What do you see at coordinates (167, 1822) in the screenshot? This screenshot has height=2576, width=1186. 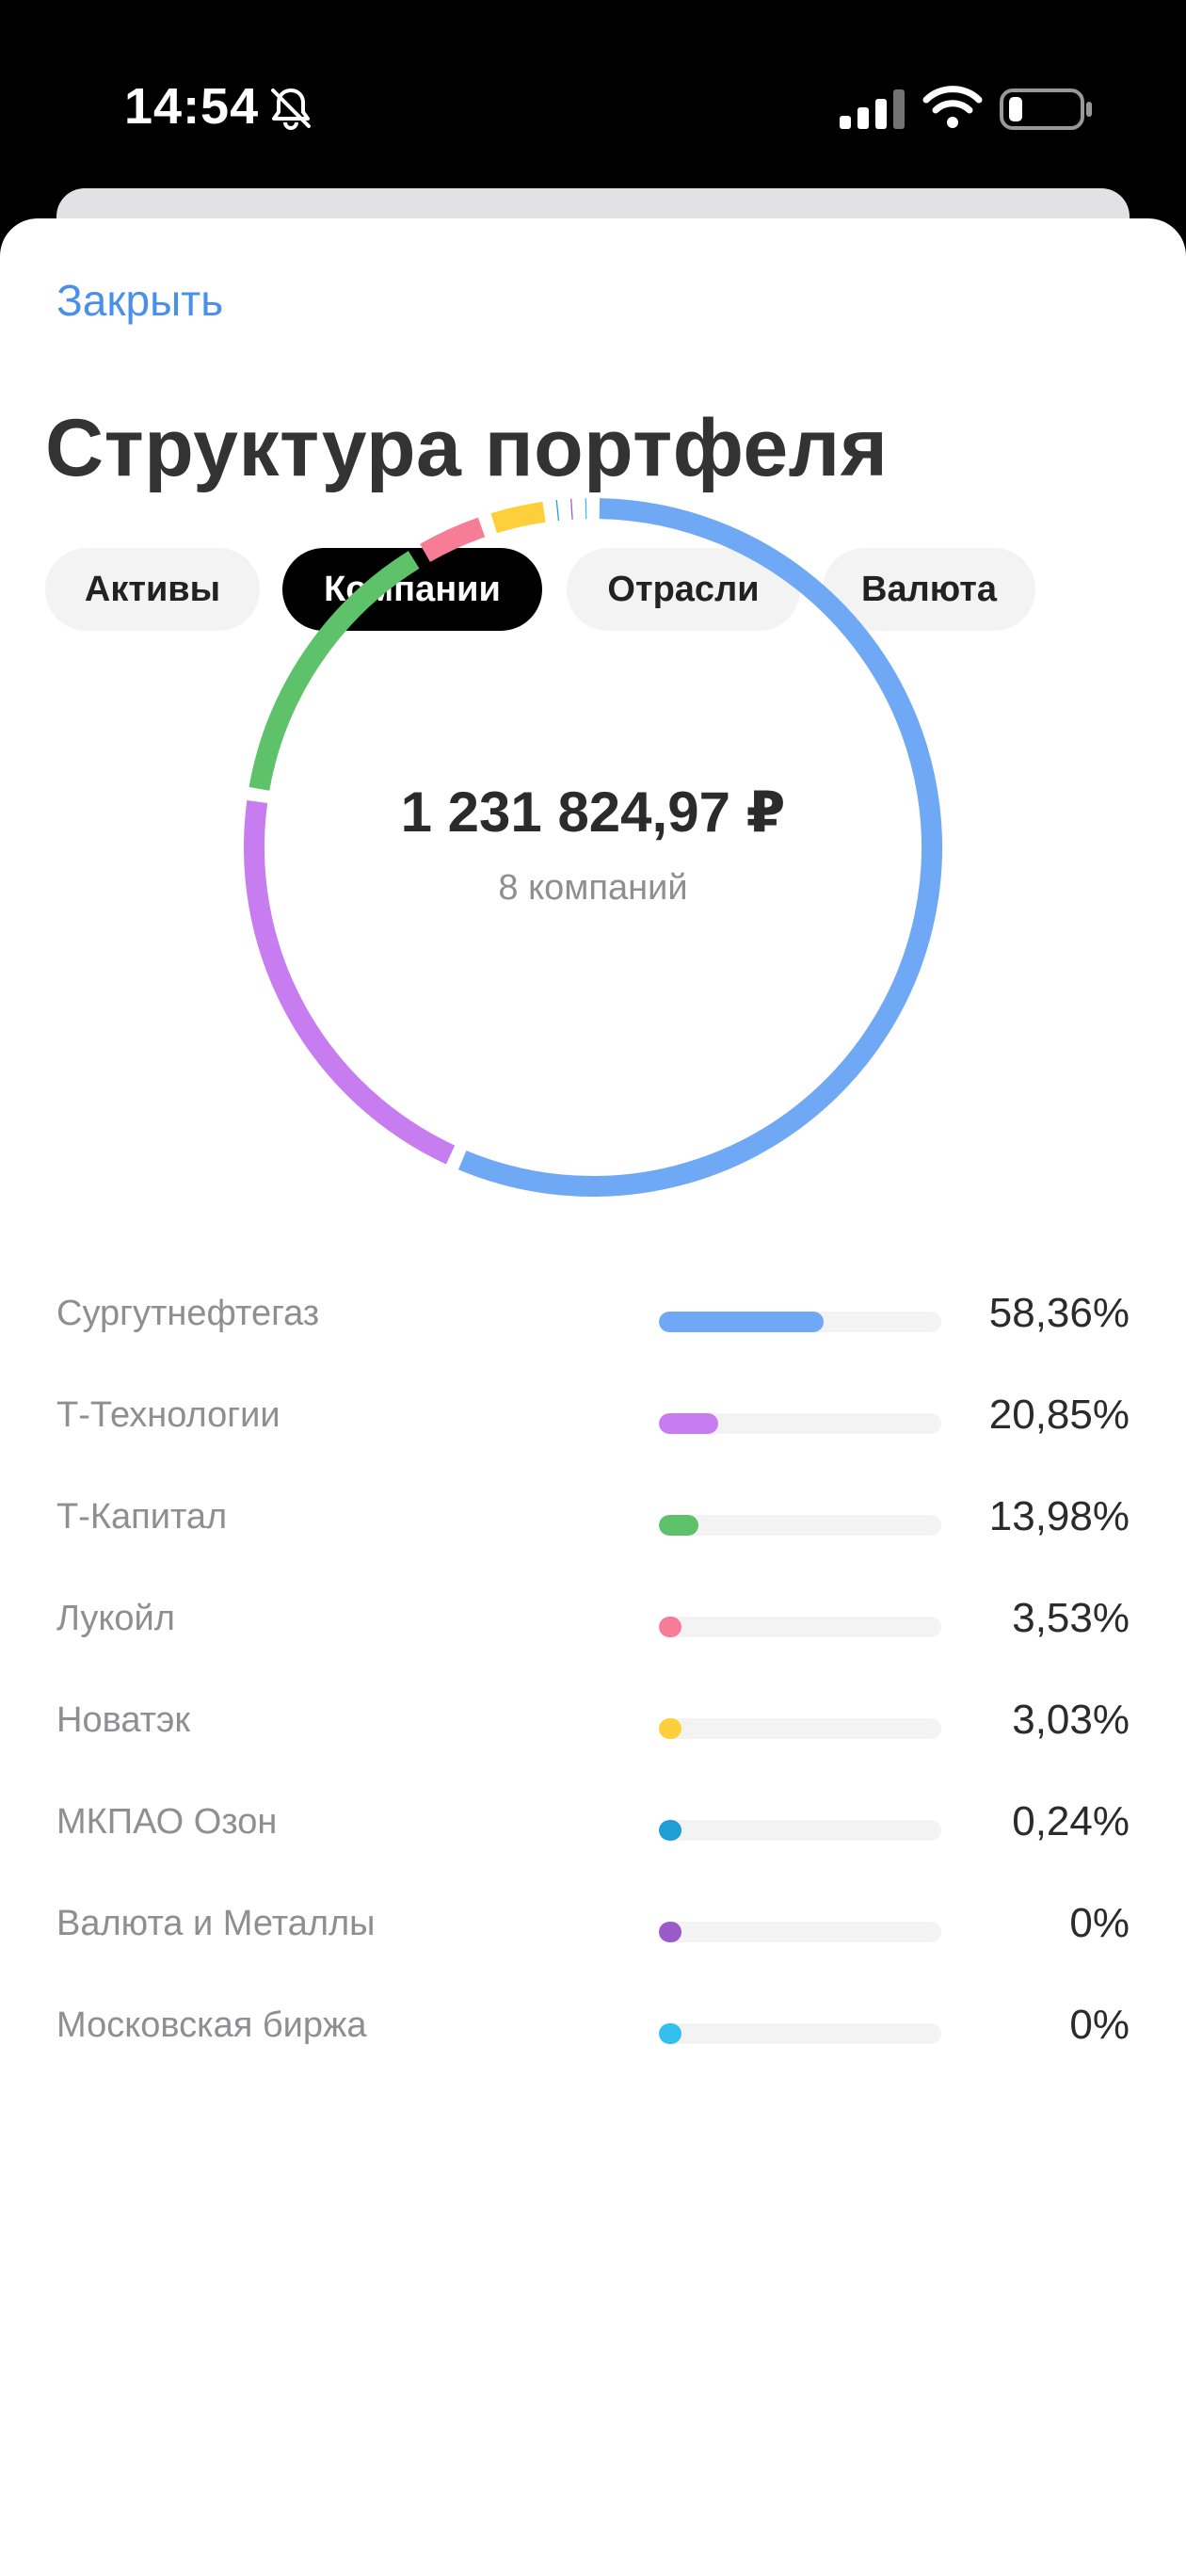 I see `company-name: МКПАО Озон` at bounding box center [167, 1822].